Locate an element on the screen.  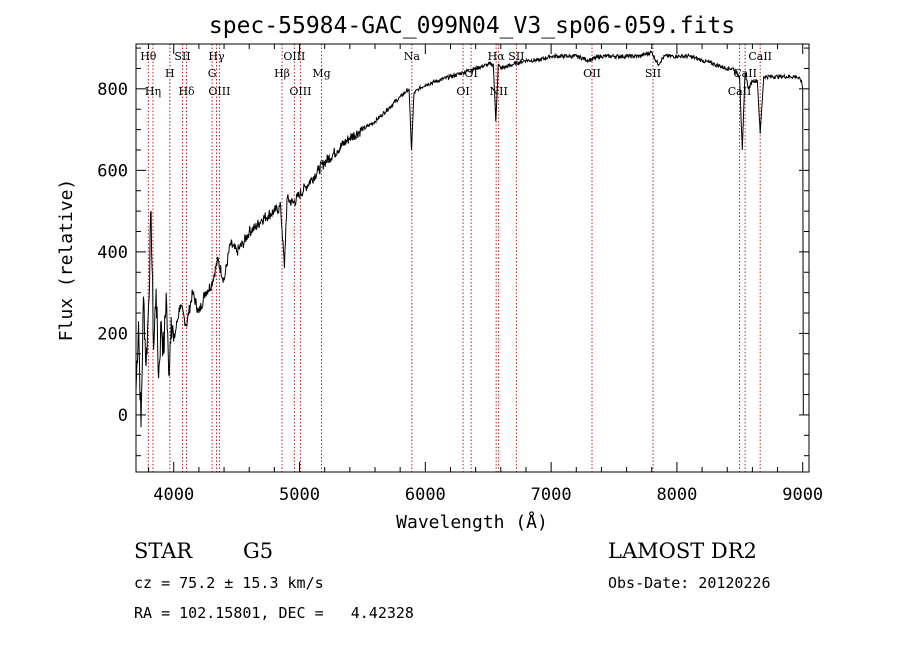
survey-name: LAMOST DR2 is located at coordinates (682, 551).